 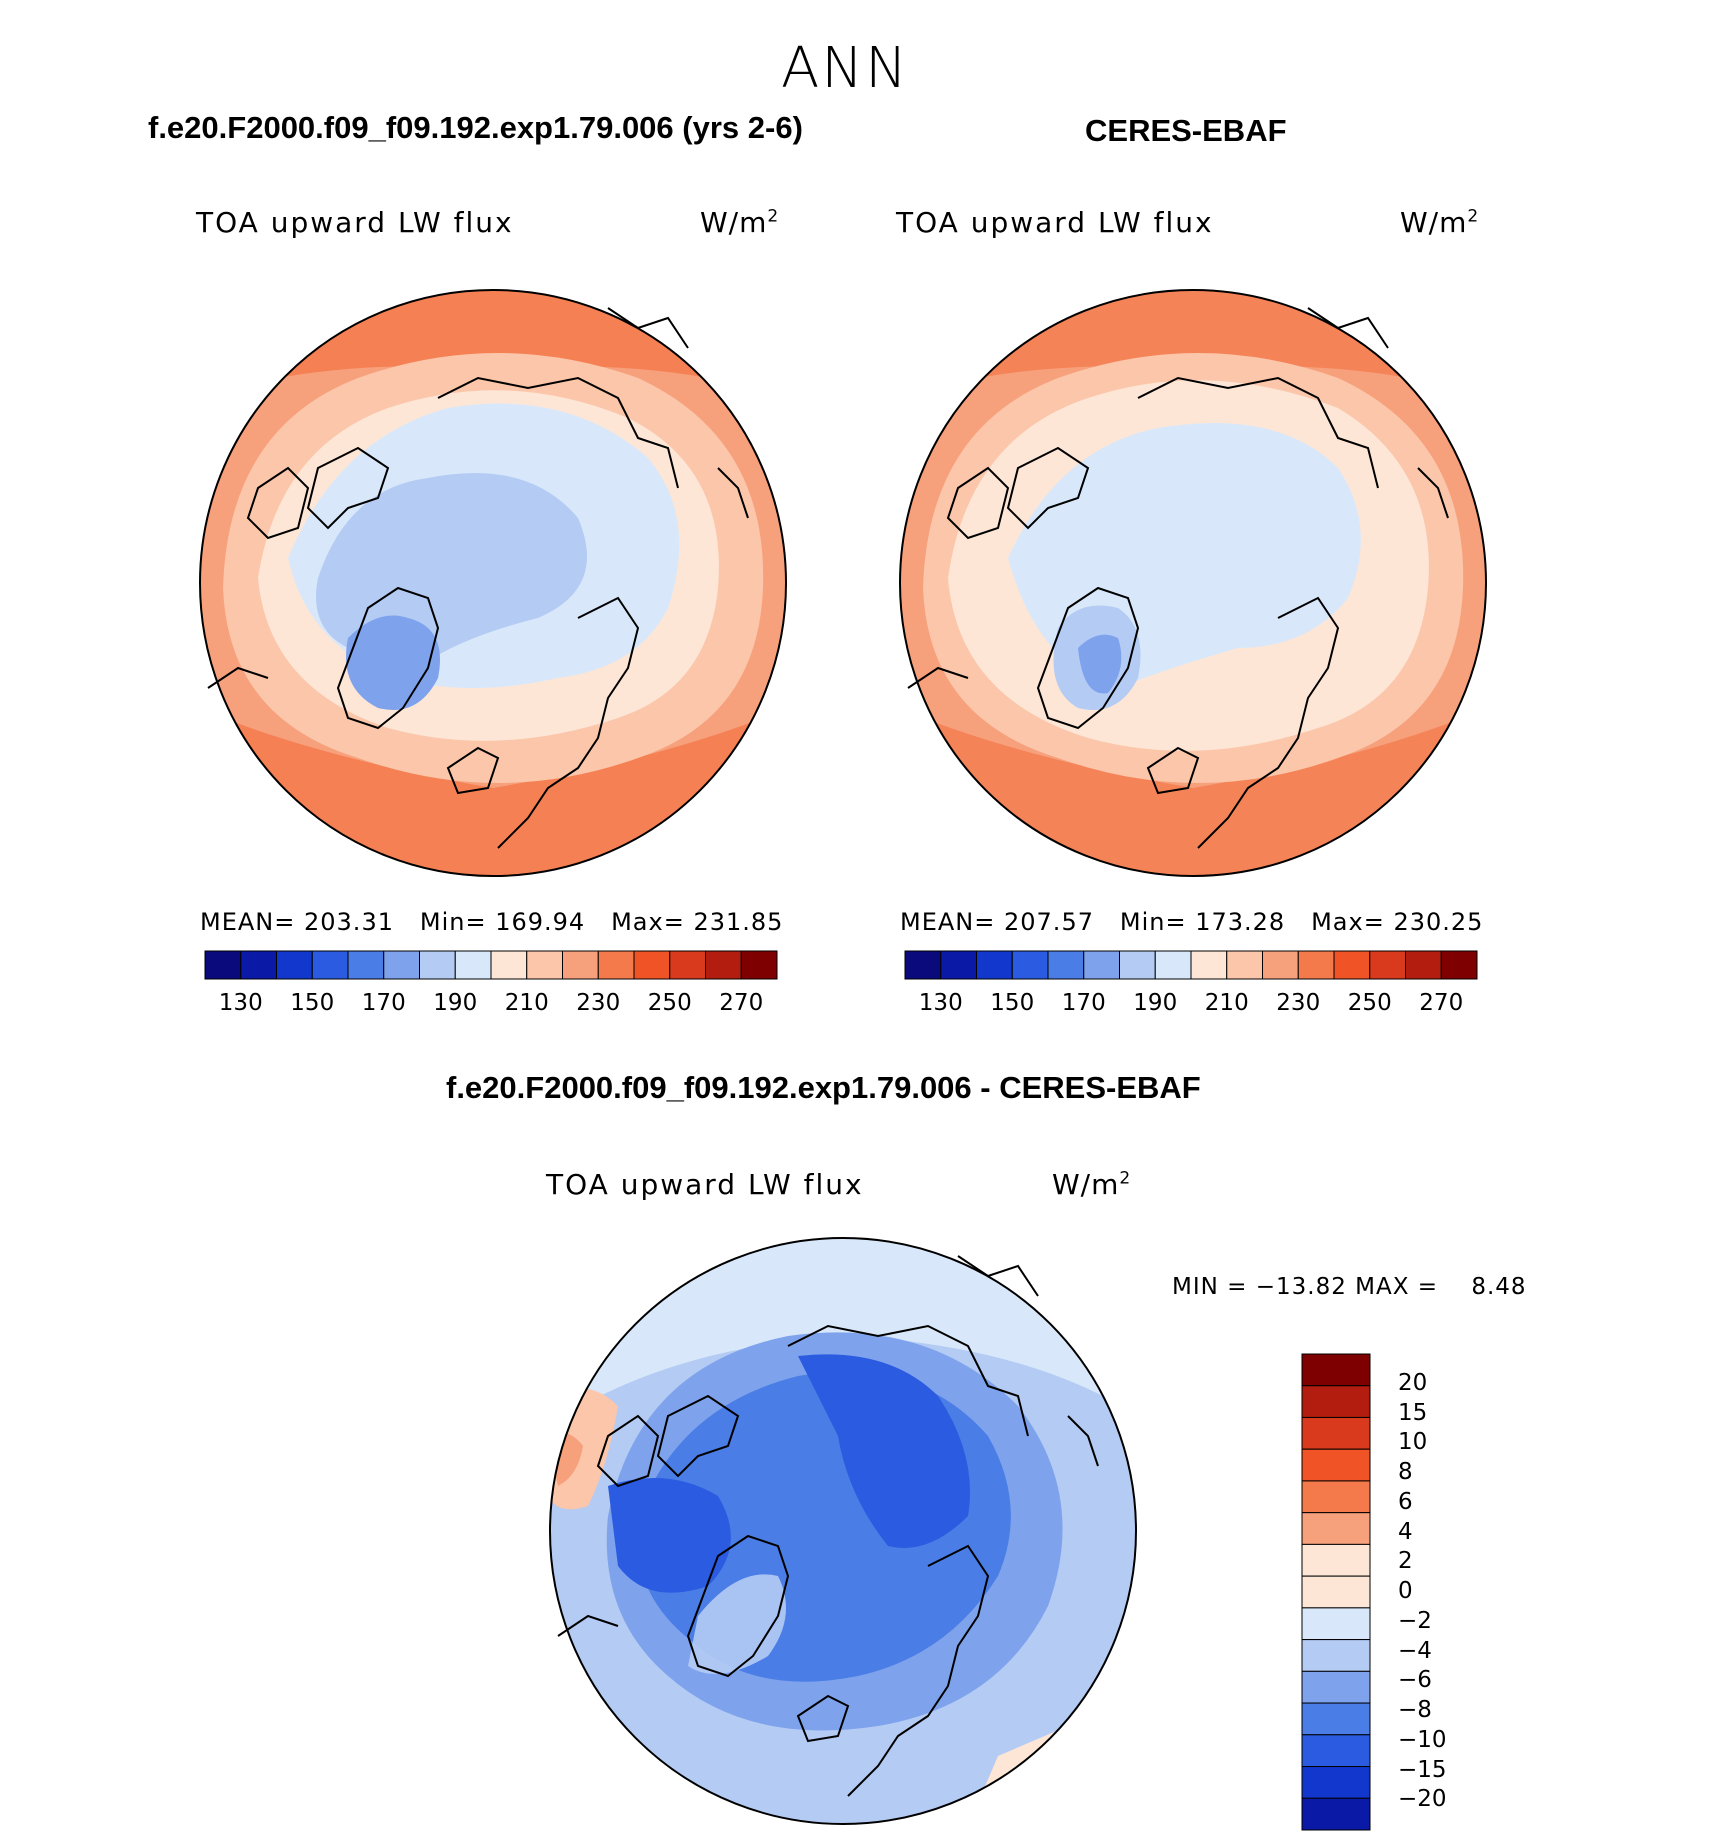 I want to click on colorbar-tick-label: 150, so click(x=312, y=1003).